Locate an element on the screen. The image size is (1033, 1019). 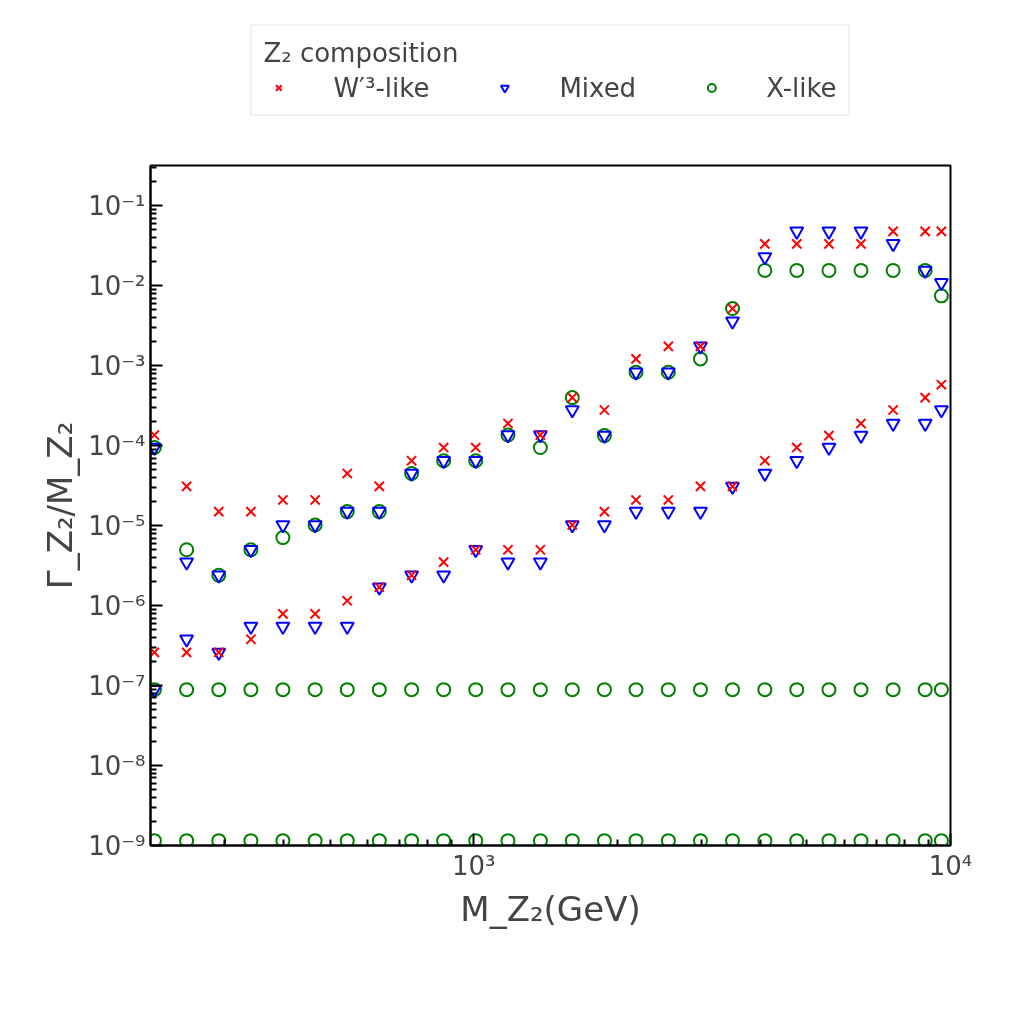
y-tick-label: 10⁻⁷ is located at coordinates (117, 685).